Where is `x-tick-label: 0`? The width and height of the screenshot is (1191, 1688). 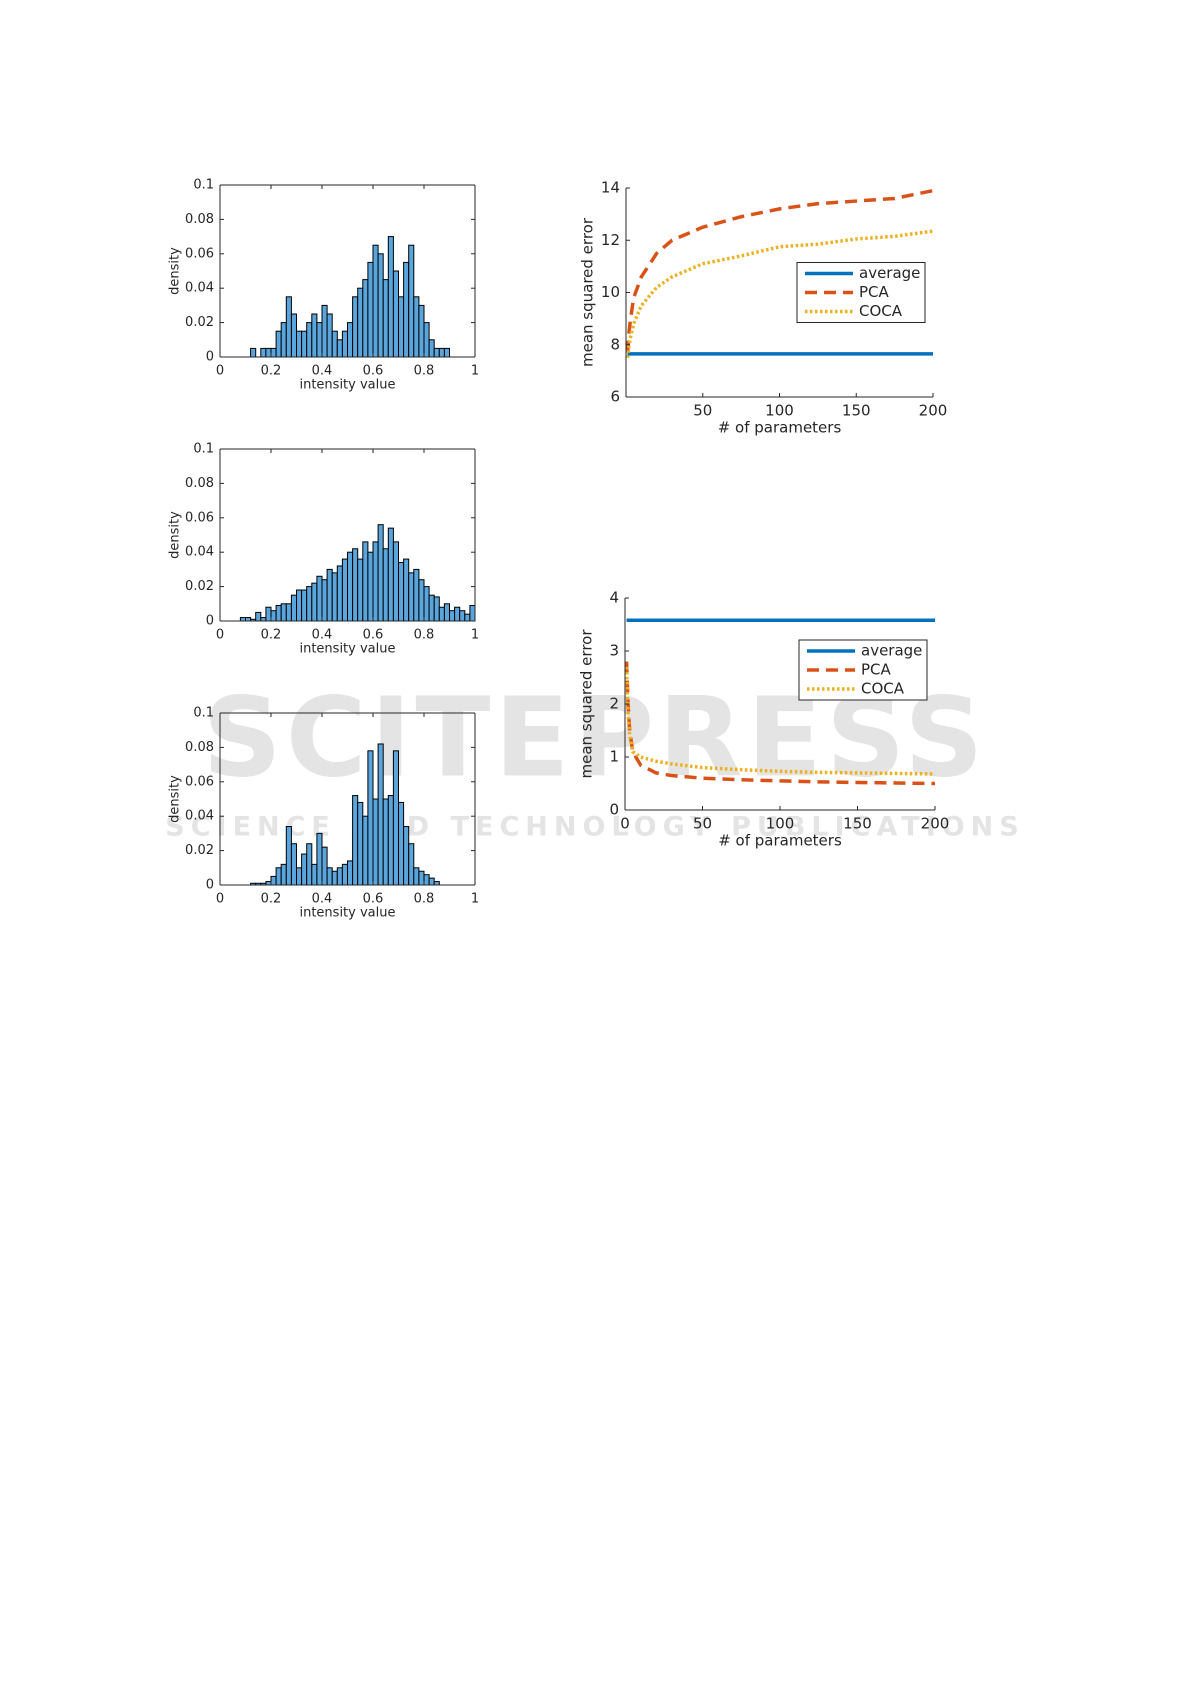 x-tick-label: 0 is located at coordinates (625, 824).